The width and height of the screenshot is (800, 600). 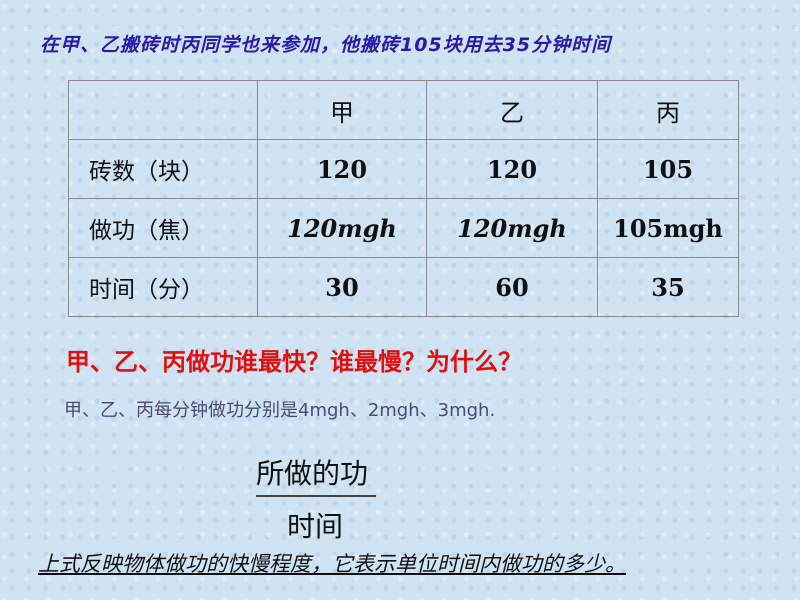 What do you see at coordinates (342, 110) in the screenshot?
I see `header-cell: 甲` at bounding box center [342, 110].